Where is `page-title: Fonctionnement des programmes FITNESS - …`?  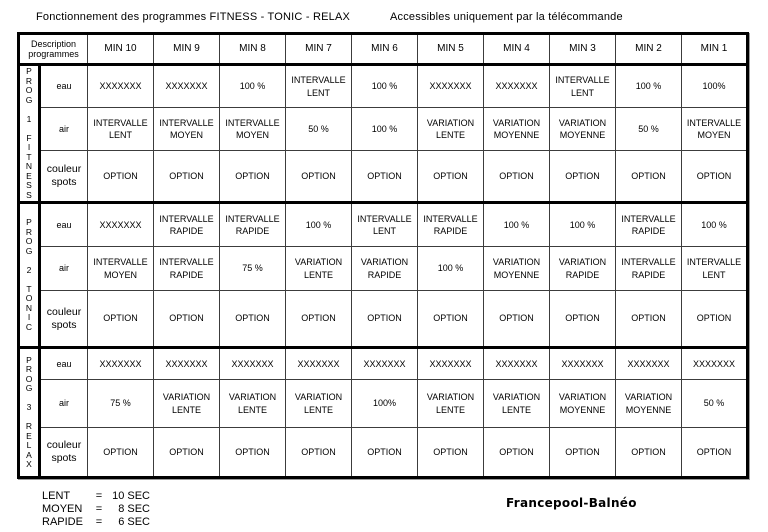 page-title: Fonctionnement des programmes FITNESS - … is located at coordinates (193, 17).